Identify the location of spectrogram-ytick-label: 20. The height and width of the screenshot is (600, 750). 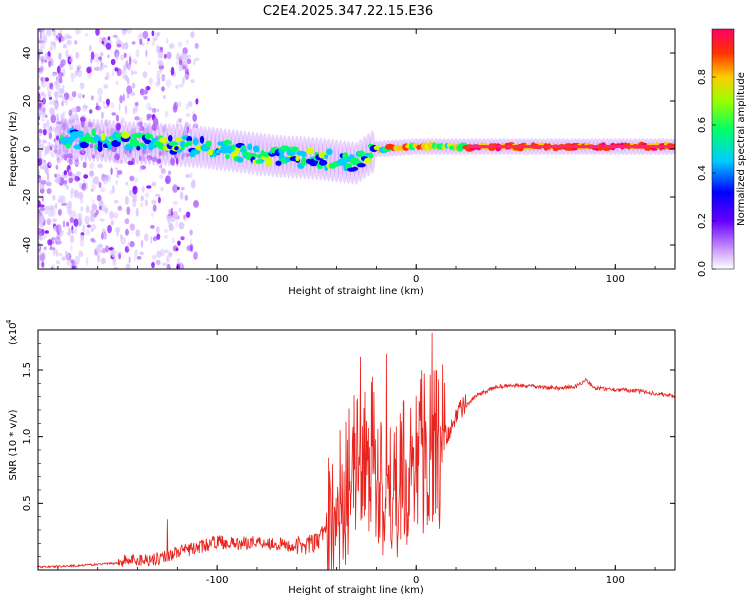
(27, 101).